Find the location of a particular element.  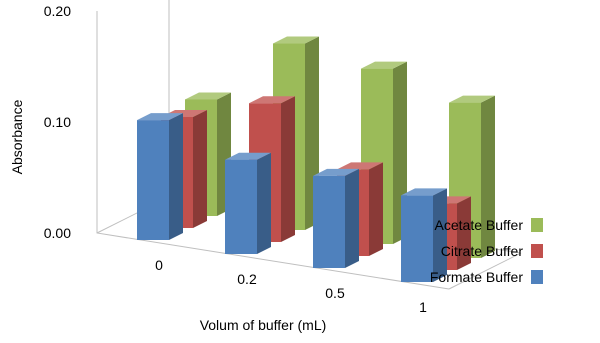

legend-label: Acetate Buffer is located at coordinates (479, 225).